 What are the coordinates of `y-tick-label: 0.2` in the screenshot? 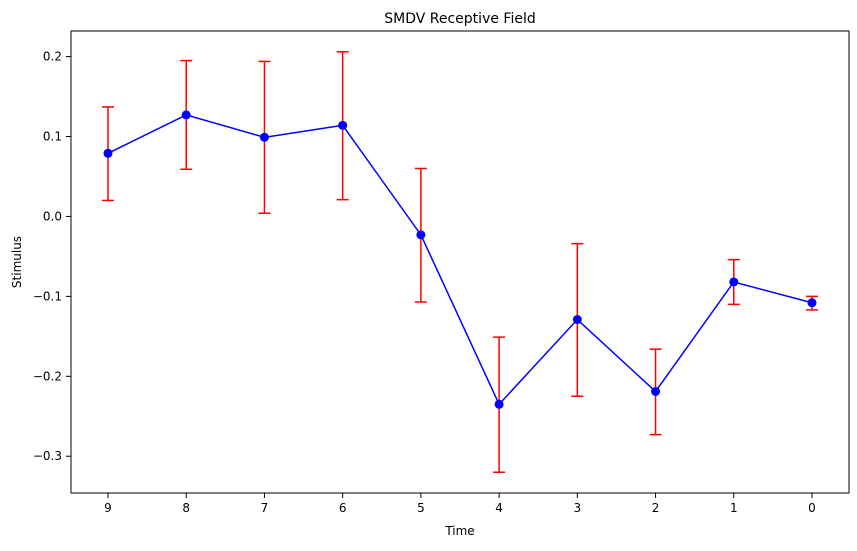 It's located at (52, 57).